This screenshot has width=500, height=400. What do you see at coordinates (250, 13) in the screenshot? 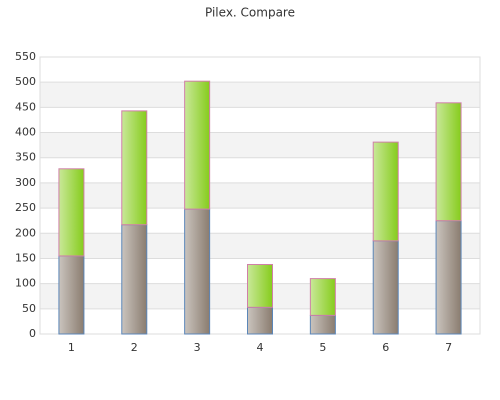
I see `chart-title: Pilex. Compare` at bounding box center [250, 13].